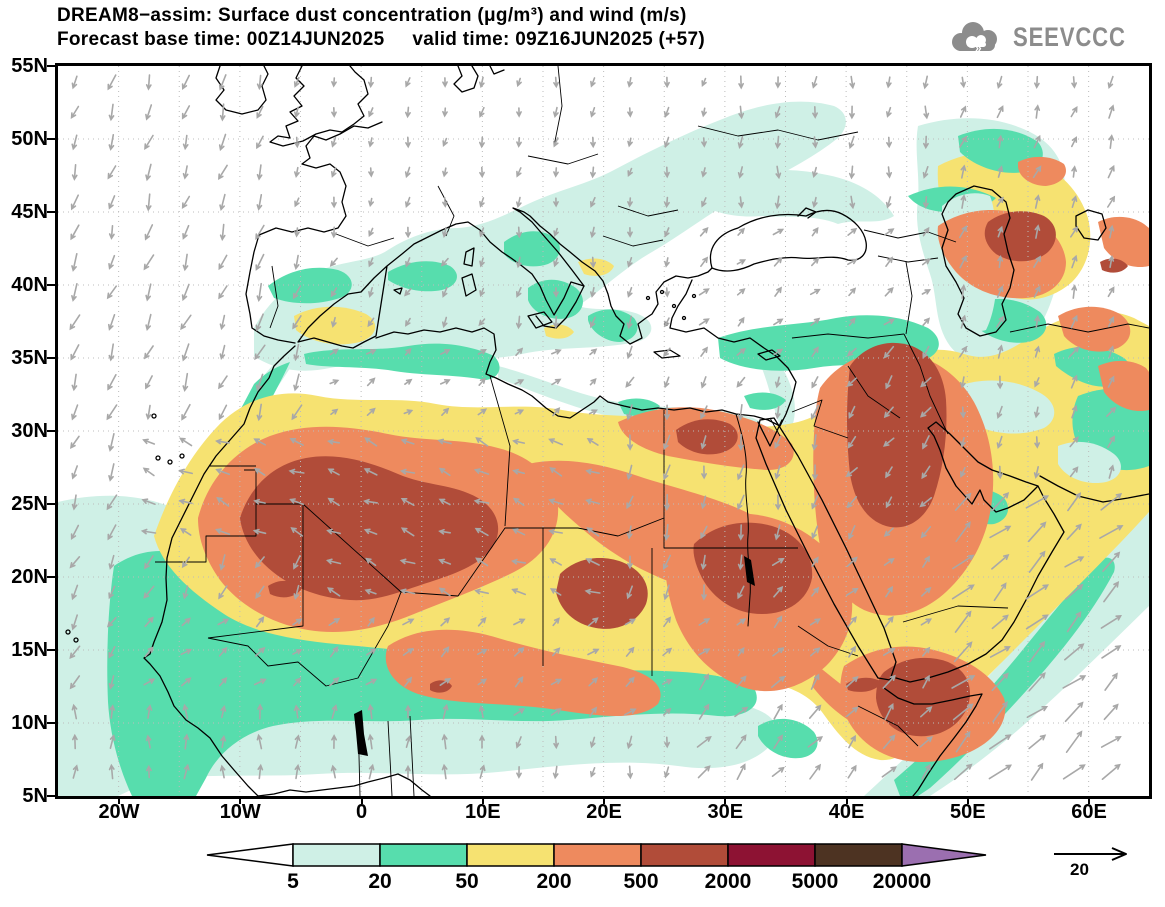 This screenshot has width=1165, height=907. I want to click on colorbar-level-label: 500, so click(641, 881).